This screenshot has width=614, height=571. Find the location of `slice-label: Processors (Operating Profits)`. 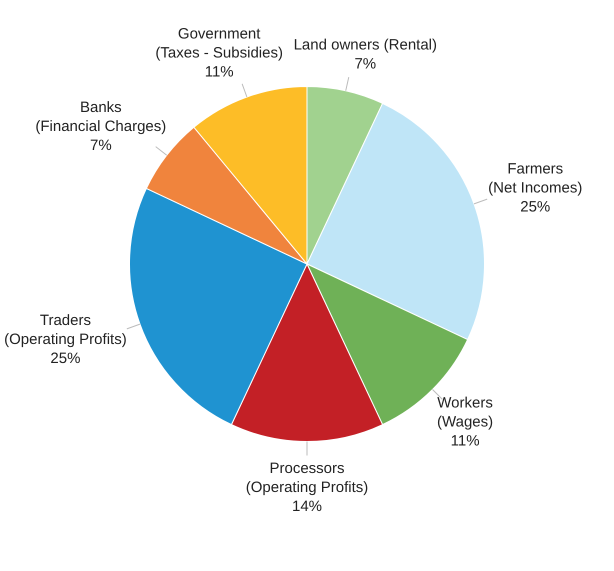

slice-label: Processors (Operating Profits) is located at coordinates (307, 478).